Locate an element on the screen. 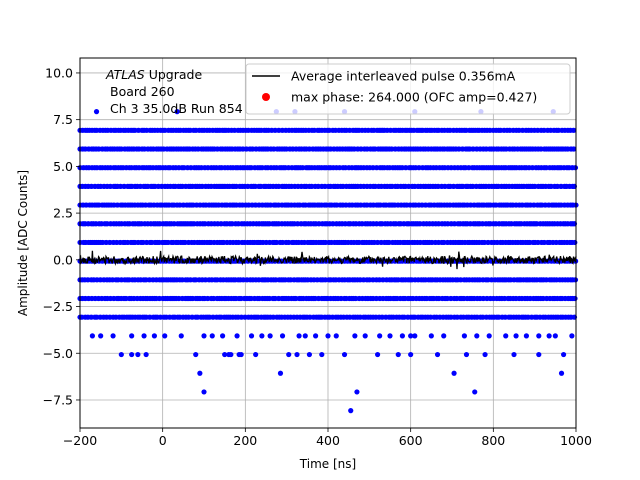 This screenshot has height=480, width=640. x-axis-label: Time [ns] is located at coordinates (327, 464).